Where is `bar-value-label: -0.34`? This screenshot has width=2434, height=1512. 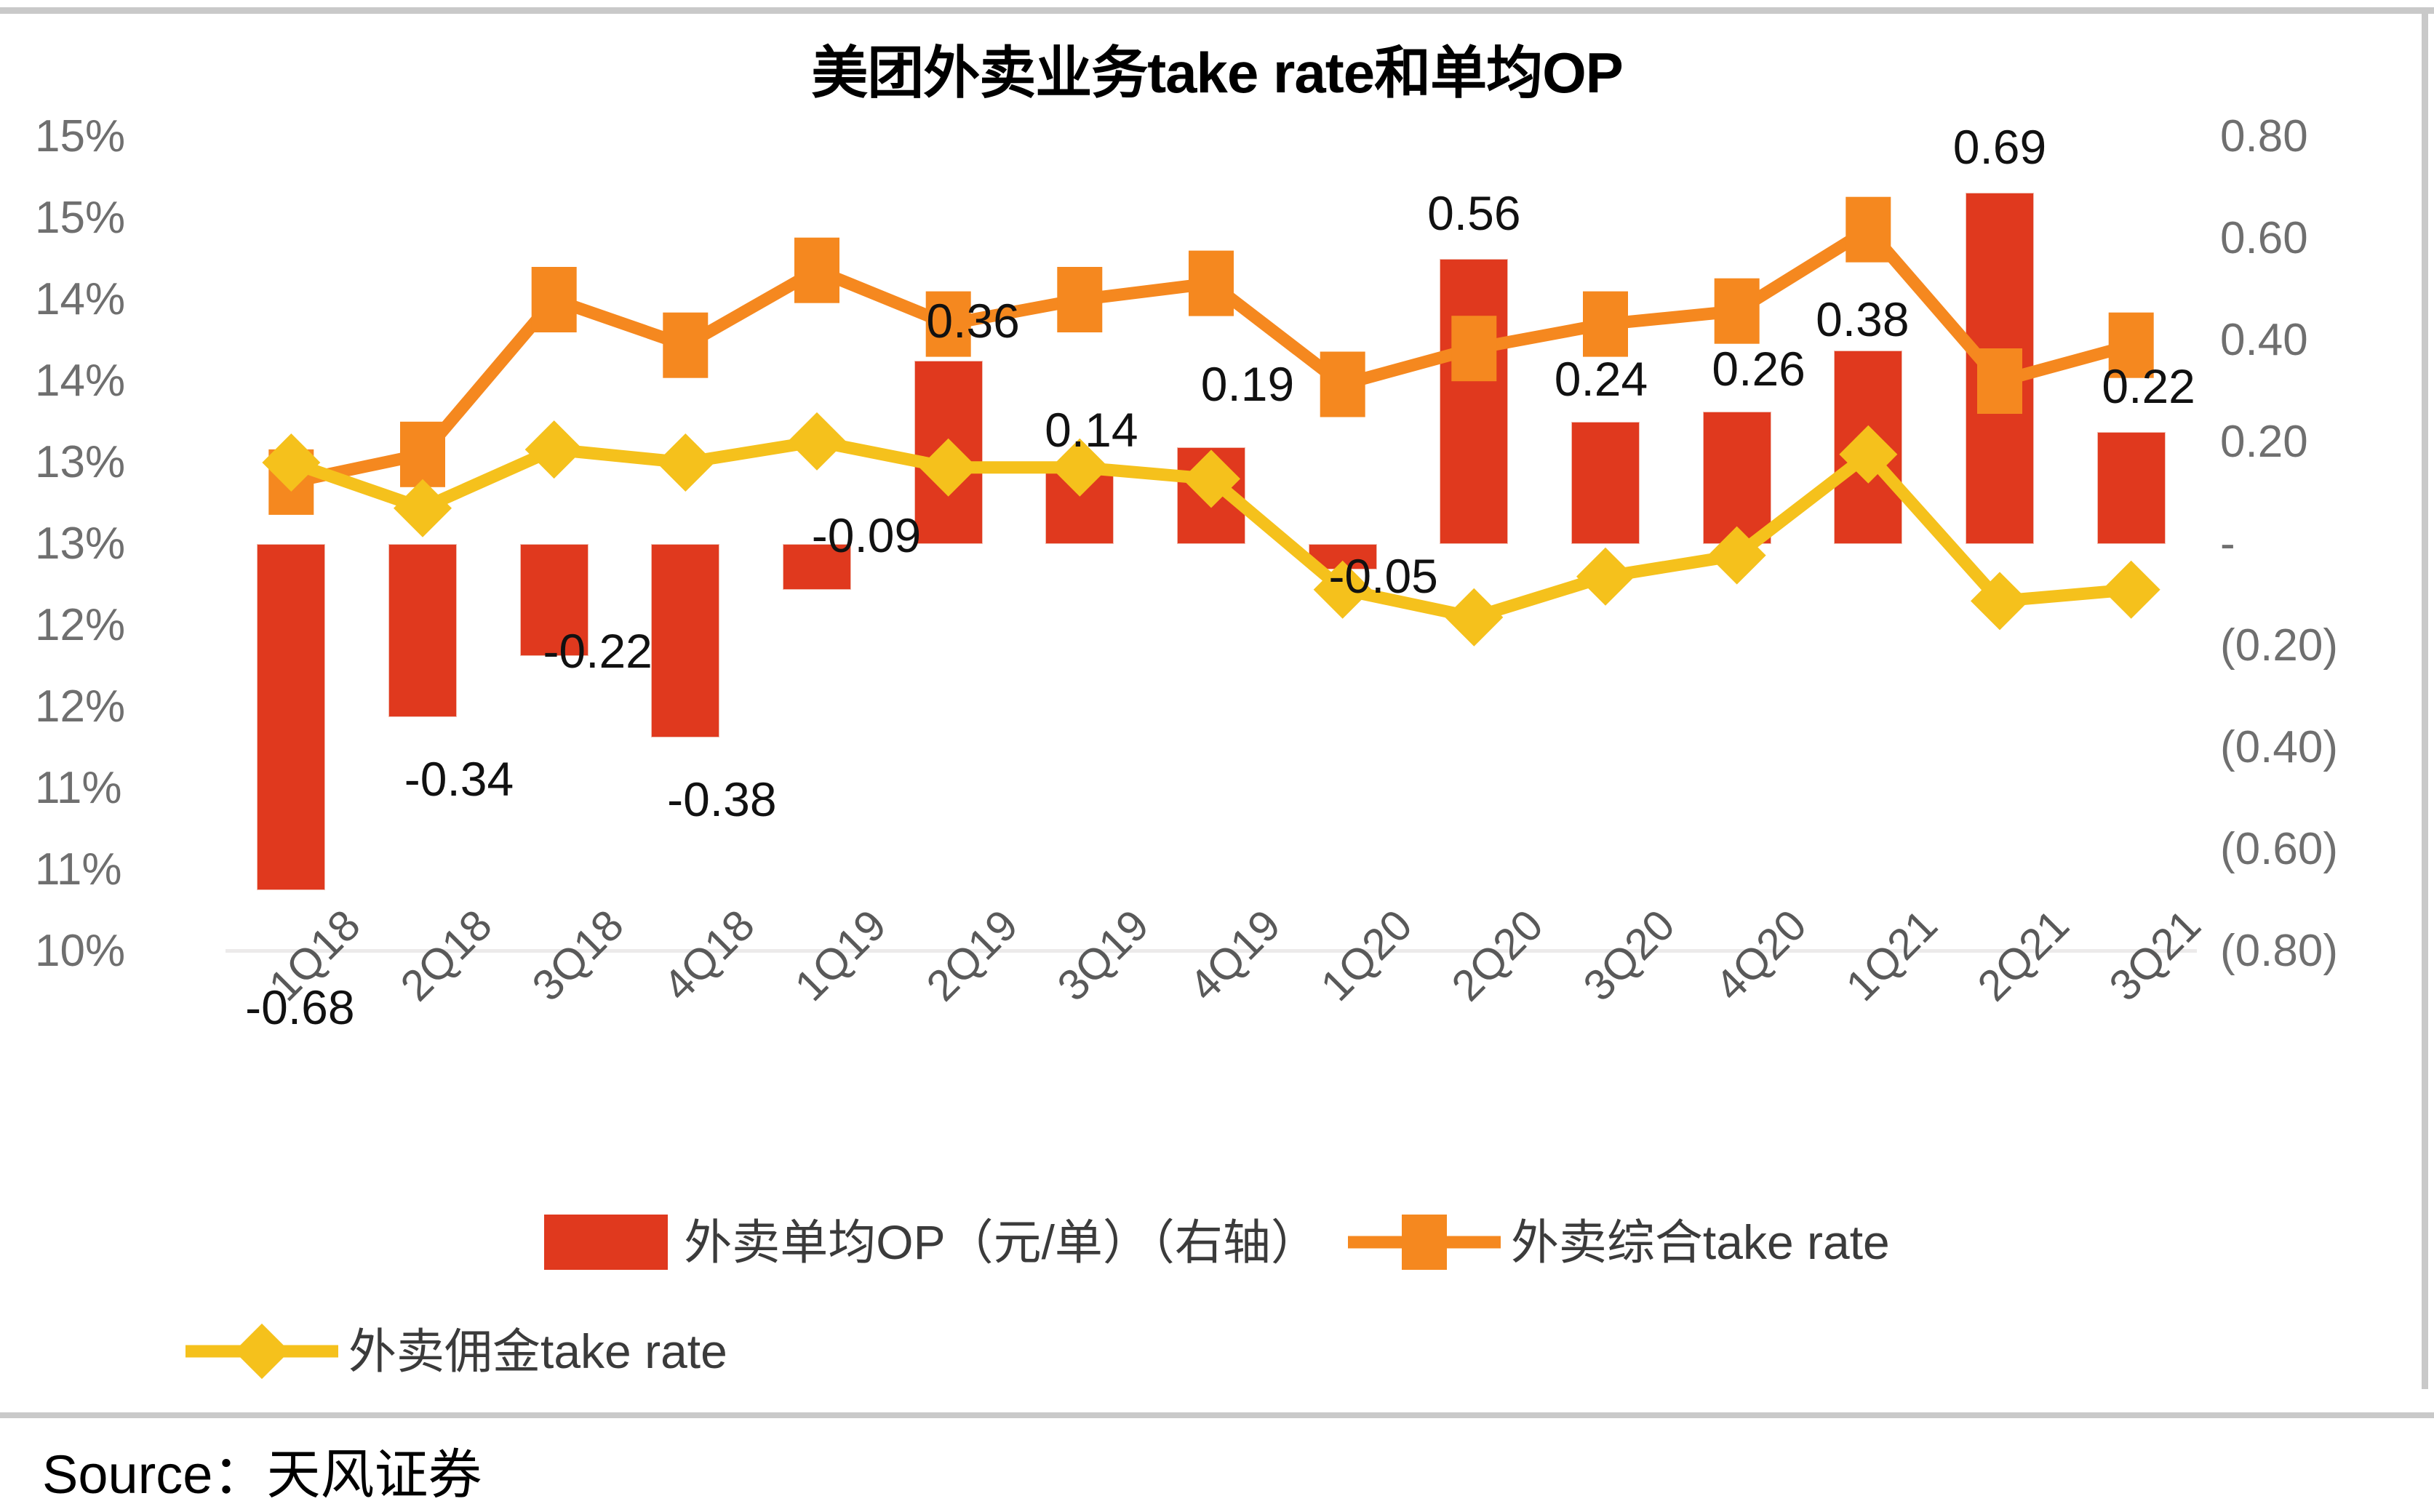
bar-value-label: -0.34 is located at coordinates (459, 779).